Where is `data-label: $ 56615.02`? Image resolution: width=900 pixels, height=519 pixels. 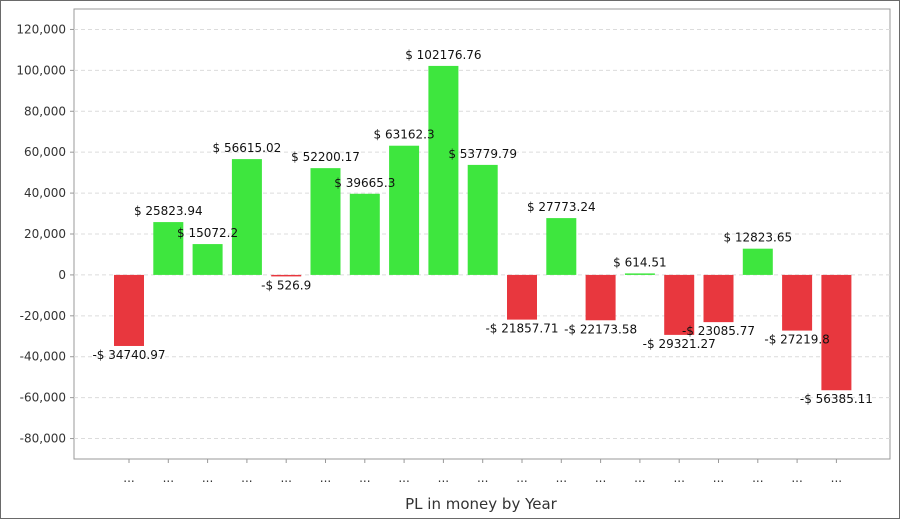 data-label: $ 56615.02 is located at coordinates (247, 148).